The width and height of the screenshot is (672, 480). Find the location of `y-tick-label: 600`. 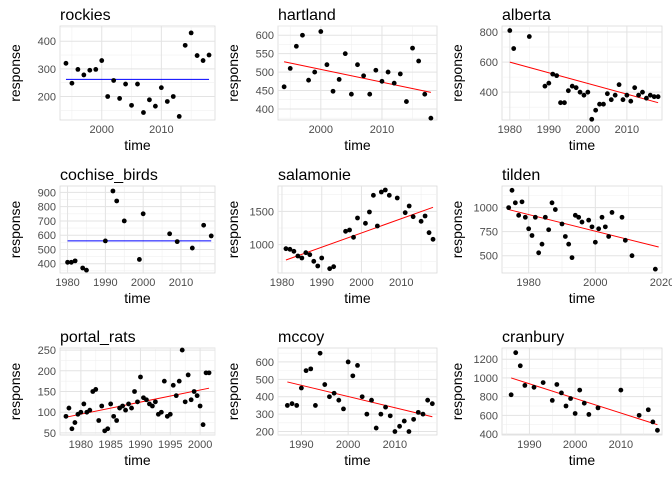

y-tick-label: 600 is located at coordinates (265, 363).